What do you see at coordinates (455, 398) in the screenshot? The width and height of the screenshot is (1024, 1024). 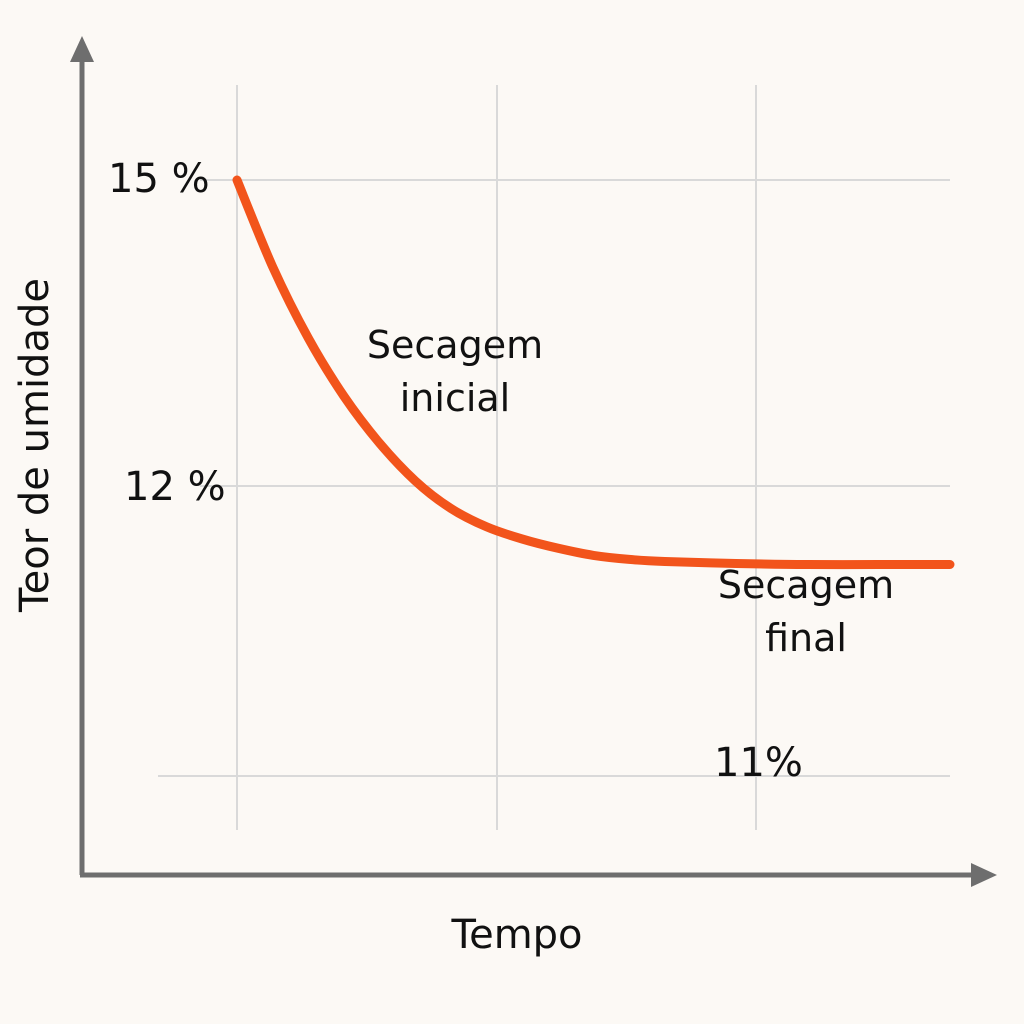 I see `annotation-initial-line2: inicial` at bounding box center [455, 398].